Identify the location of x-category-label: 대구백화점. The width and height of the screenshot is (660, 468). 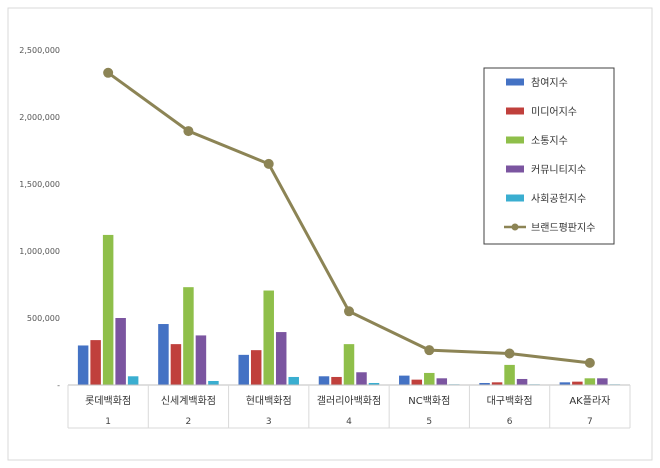
(510, 401).